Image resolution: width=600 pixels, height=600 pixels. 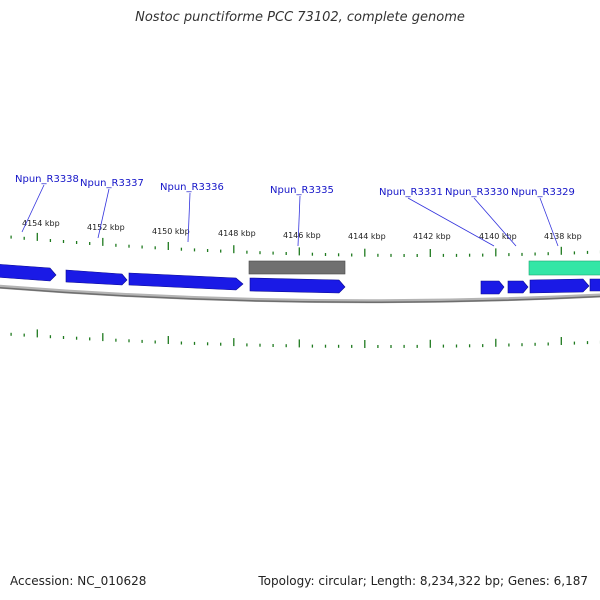 What do you see at coordinates (305, 338) in the screenshot?
I see `inner-tick-track` at bounding box center [305, 338].